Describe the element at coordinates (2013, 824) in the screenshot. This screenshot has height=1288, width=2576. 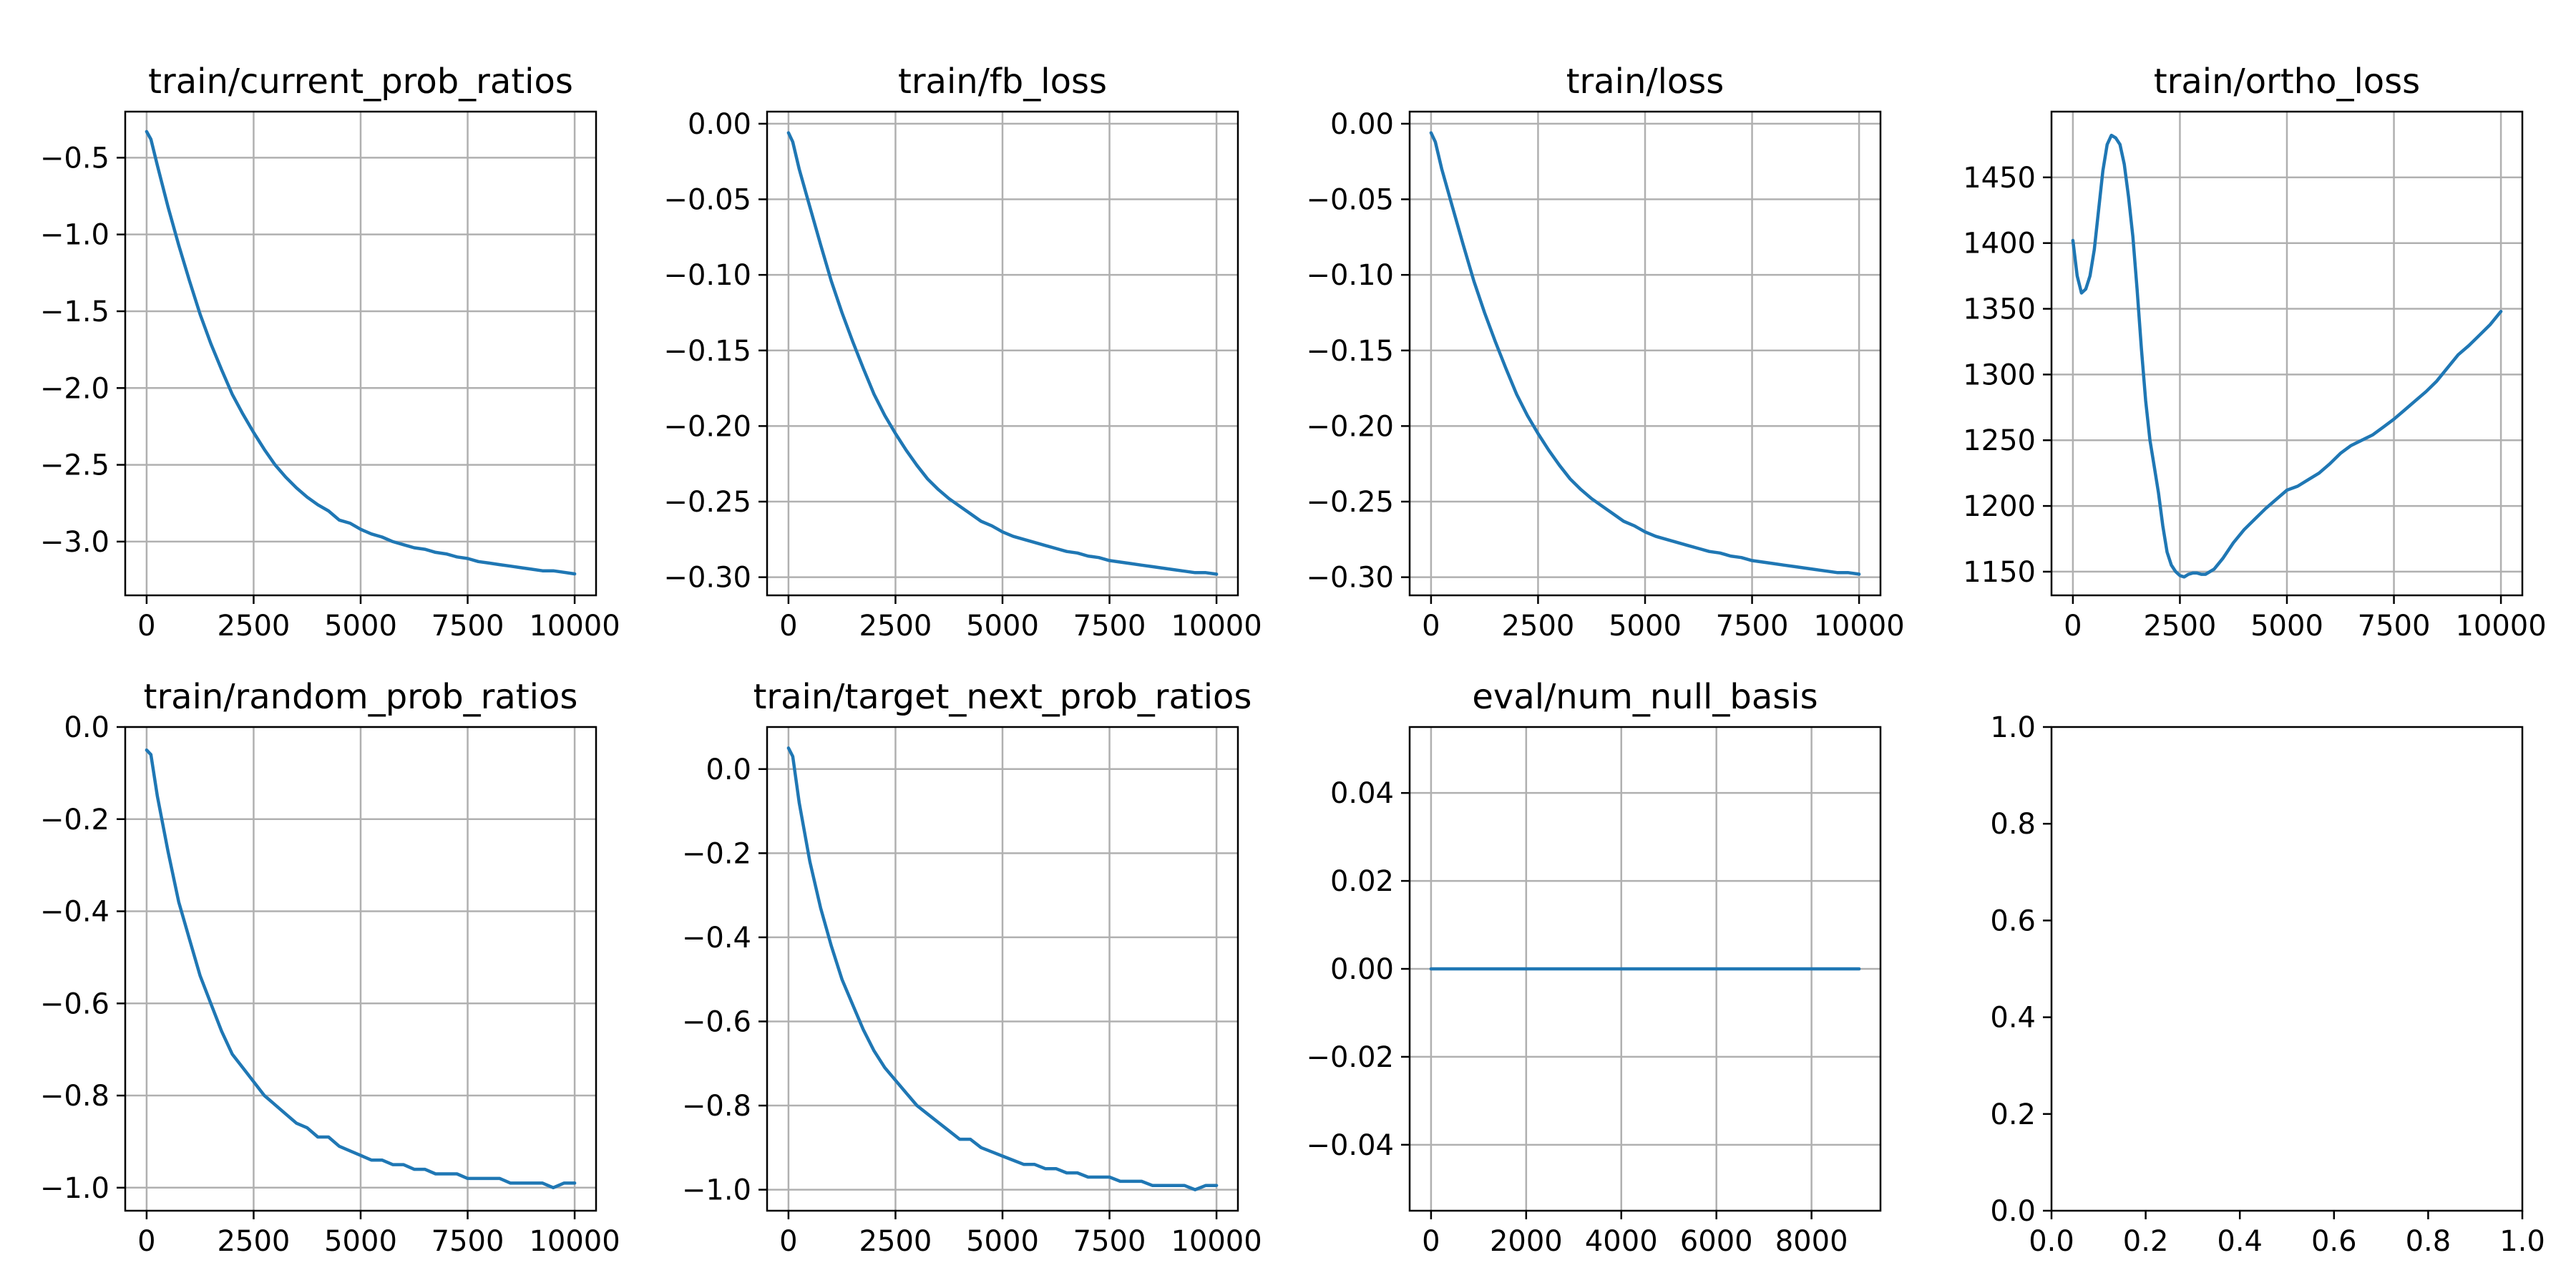
I see `y-tick-label-4: 0.8` at that location.